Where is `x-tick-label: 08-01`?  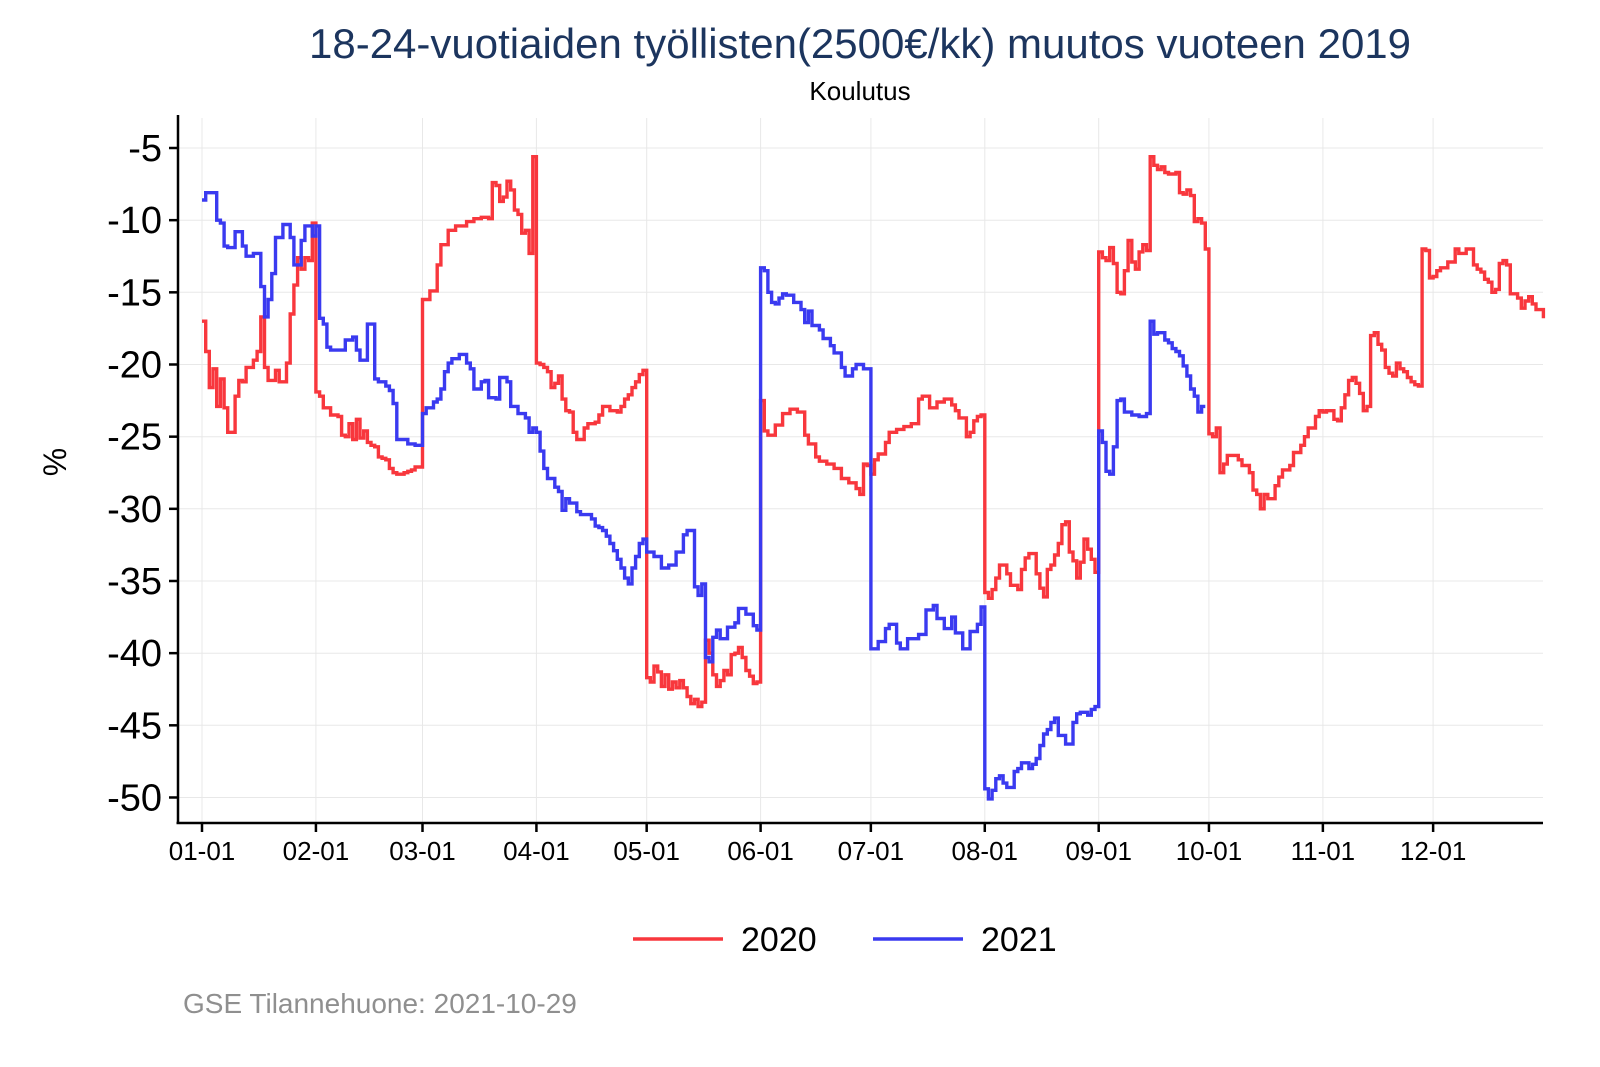
x-tick-label: 08-01 is located at coordinates (985, 851).